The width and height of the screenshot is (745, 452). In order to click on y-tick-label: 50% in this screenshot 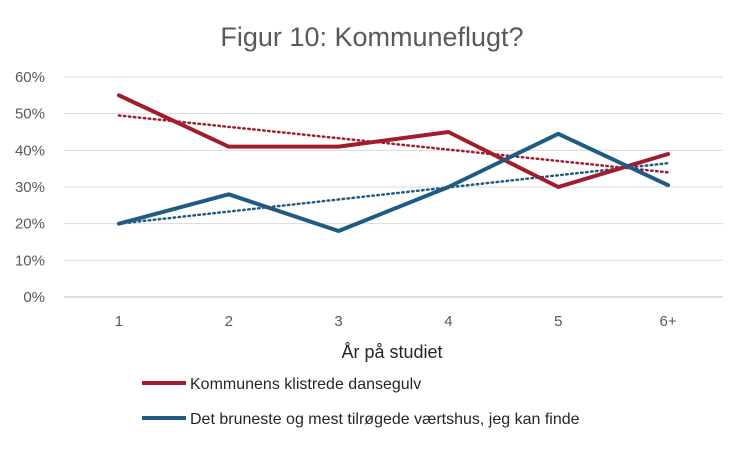, I will do `click(30, 114)`.